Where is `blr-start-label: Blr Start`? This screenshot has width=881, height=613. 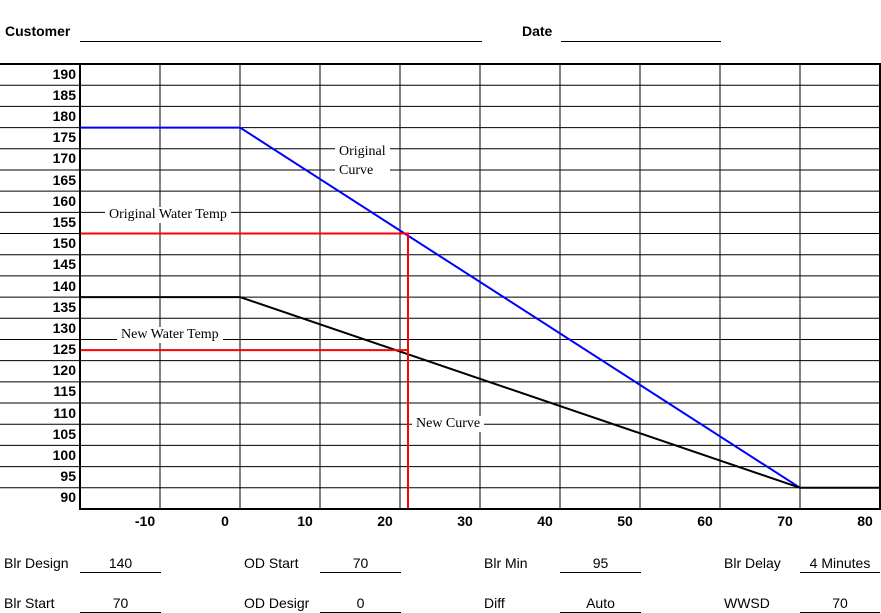
blr-start-label: Blr Start is located at coordinates (29, 603).